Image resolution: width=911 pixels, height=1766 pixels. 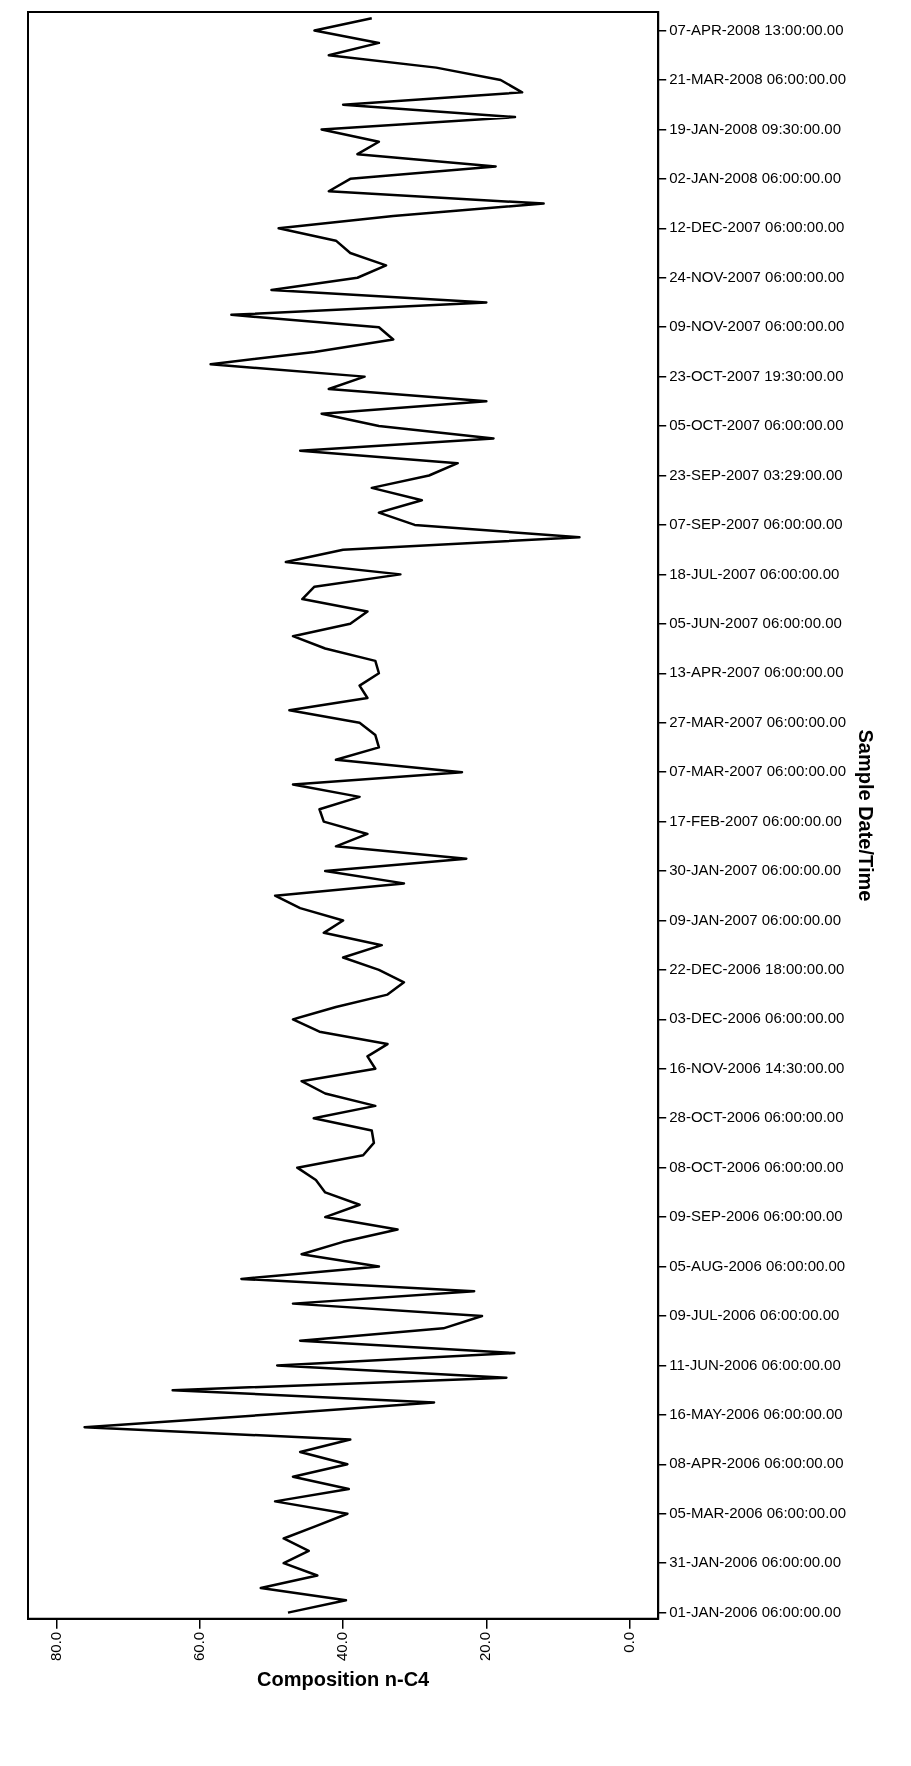 What do you see at coordinates (754, 573) in the screenshot?
I see `y-tick-label: 18-JUL-2007 06:00:00.00` at bounding box center [754, 573].